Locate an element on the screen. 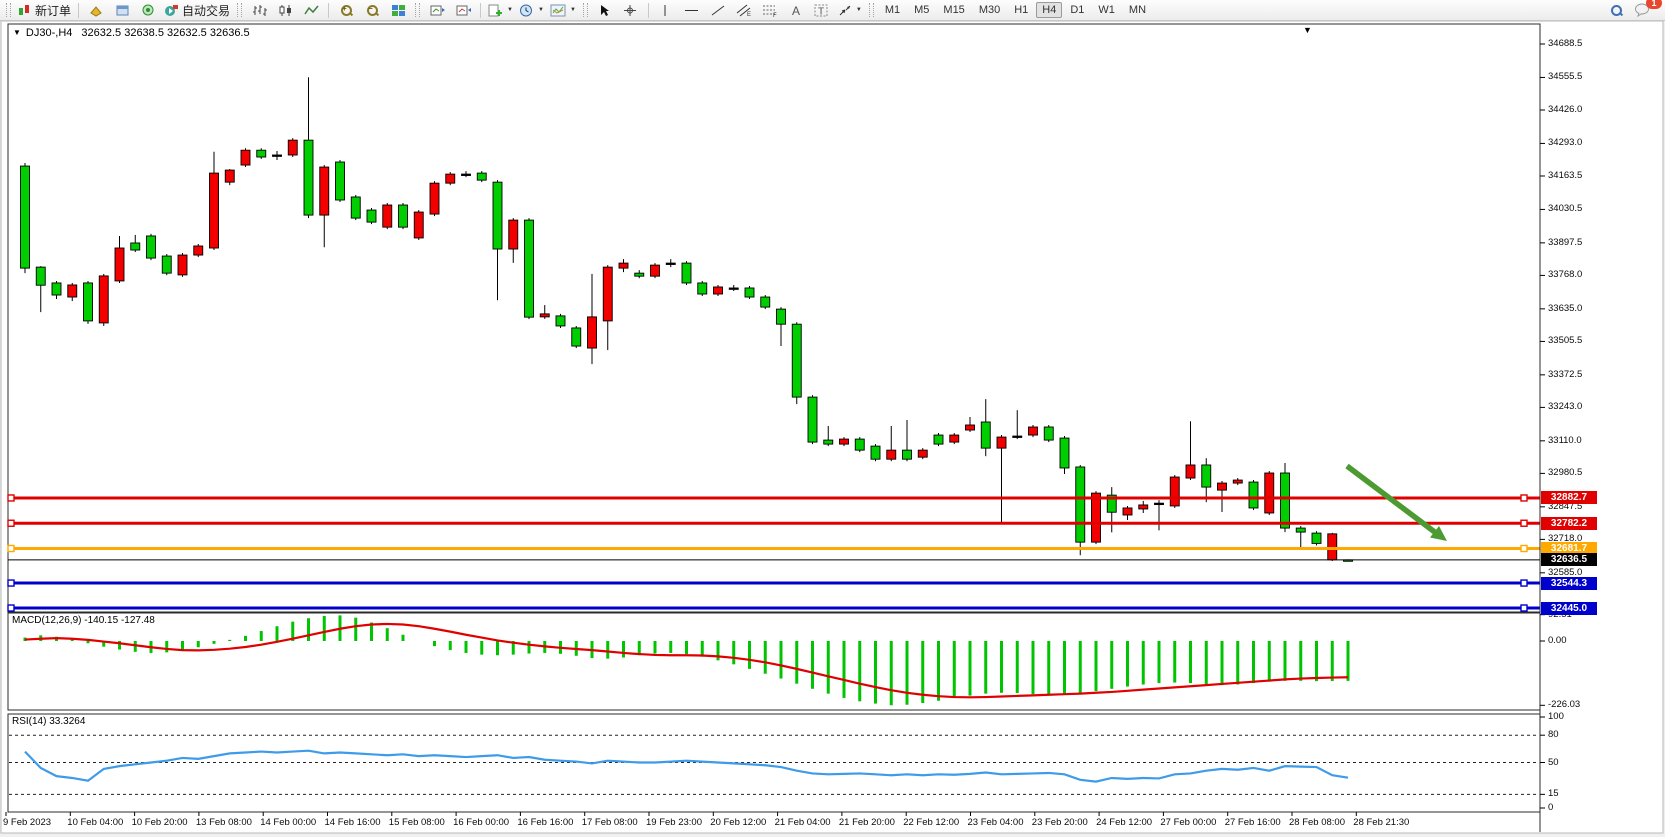 Image resolution: width=1665 pixels, height=837 pixels. timeframe-M30: M30 is located at coordinates (989, 10).